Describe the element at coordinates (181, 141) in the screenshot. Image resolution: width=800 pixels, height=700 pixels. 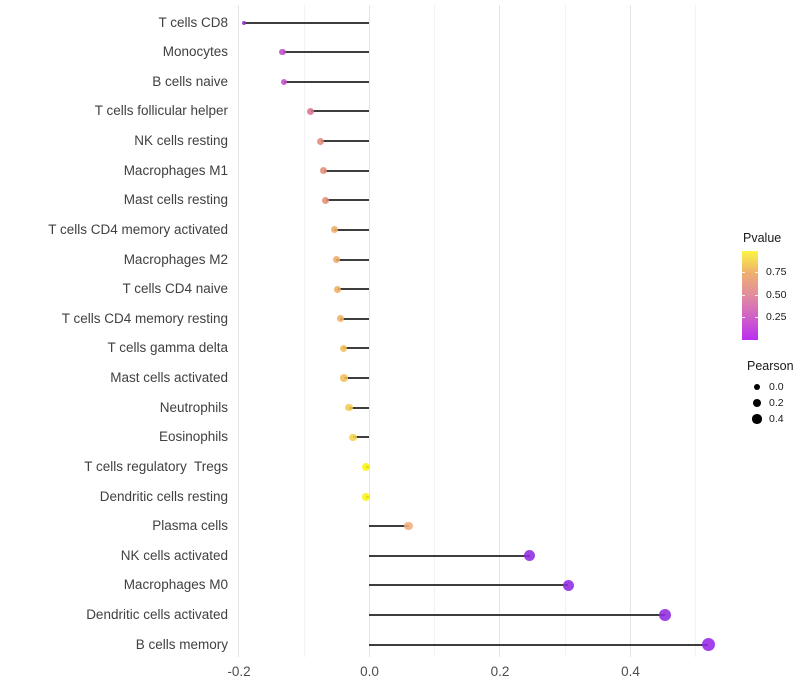
I see `y-axis-label: NK cells resting` at that location.